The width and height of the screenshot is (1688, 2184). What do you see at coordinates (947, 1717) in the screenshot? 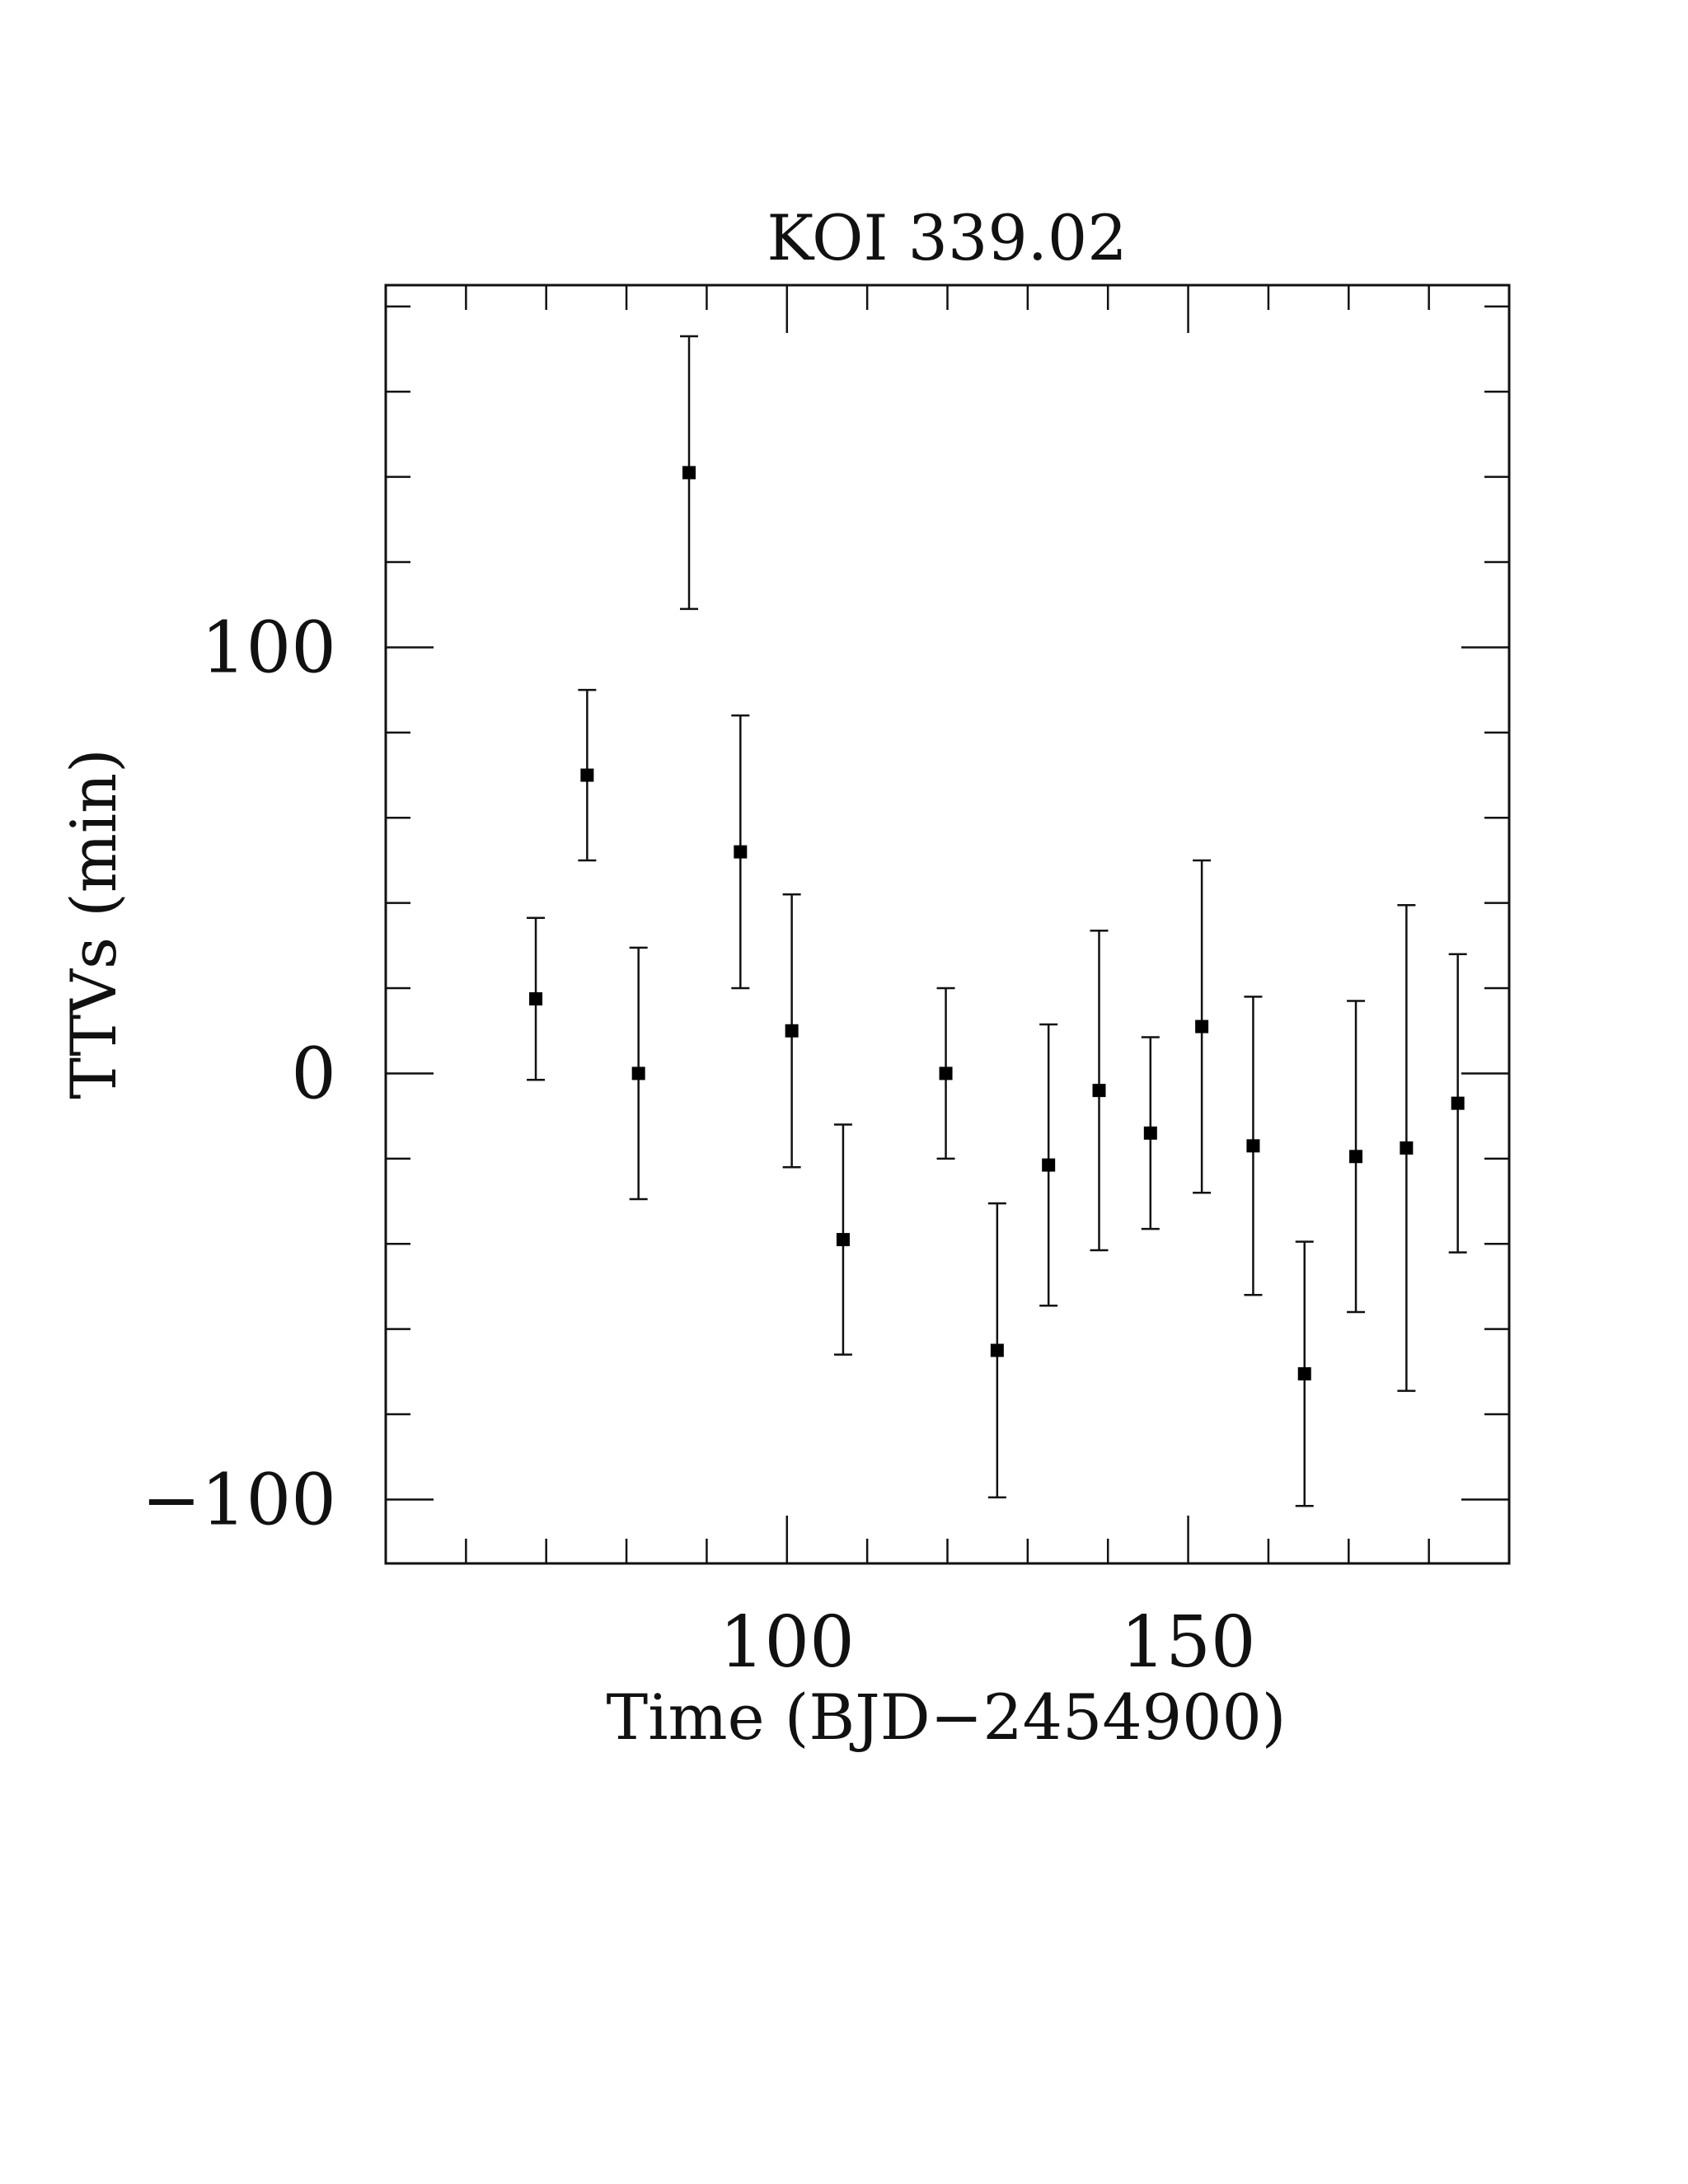
I see `x-axis-label: Time (BJD−2454900)` at bounding box center [947, 1717].